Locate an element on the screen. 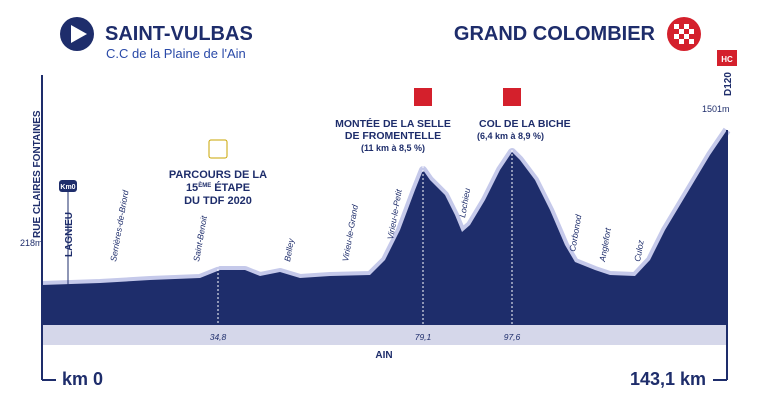  place: Belley is located at coordinates (289, 249).